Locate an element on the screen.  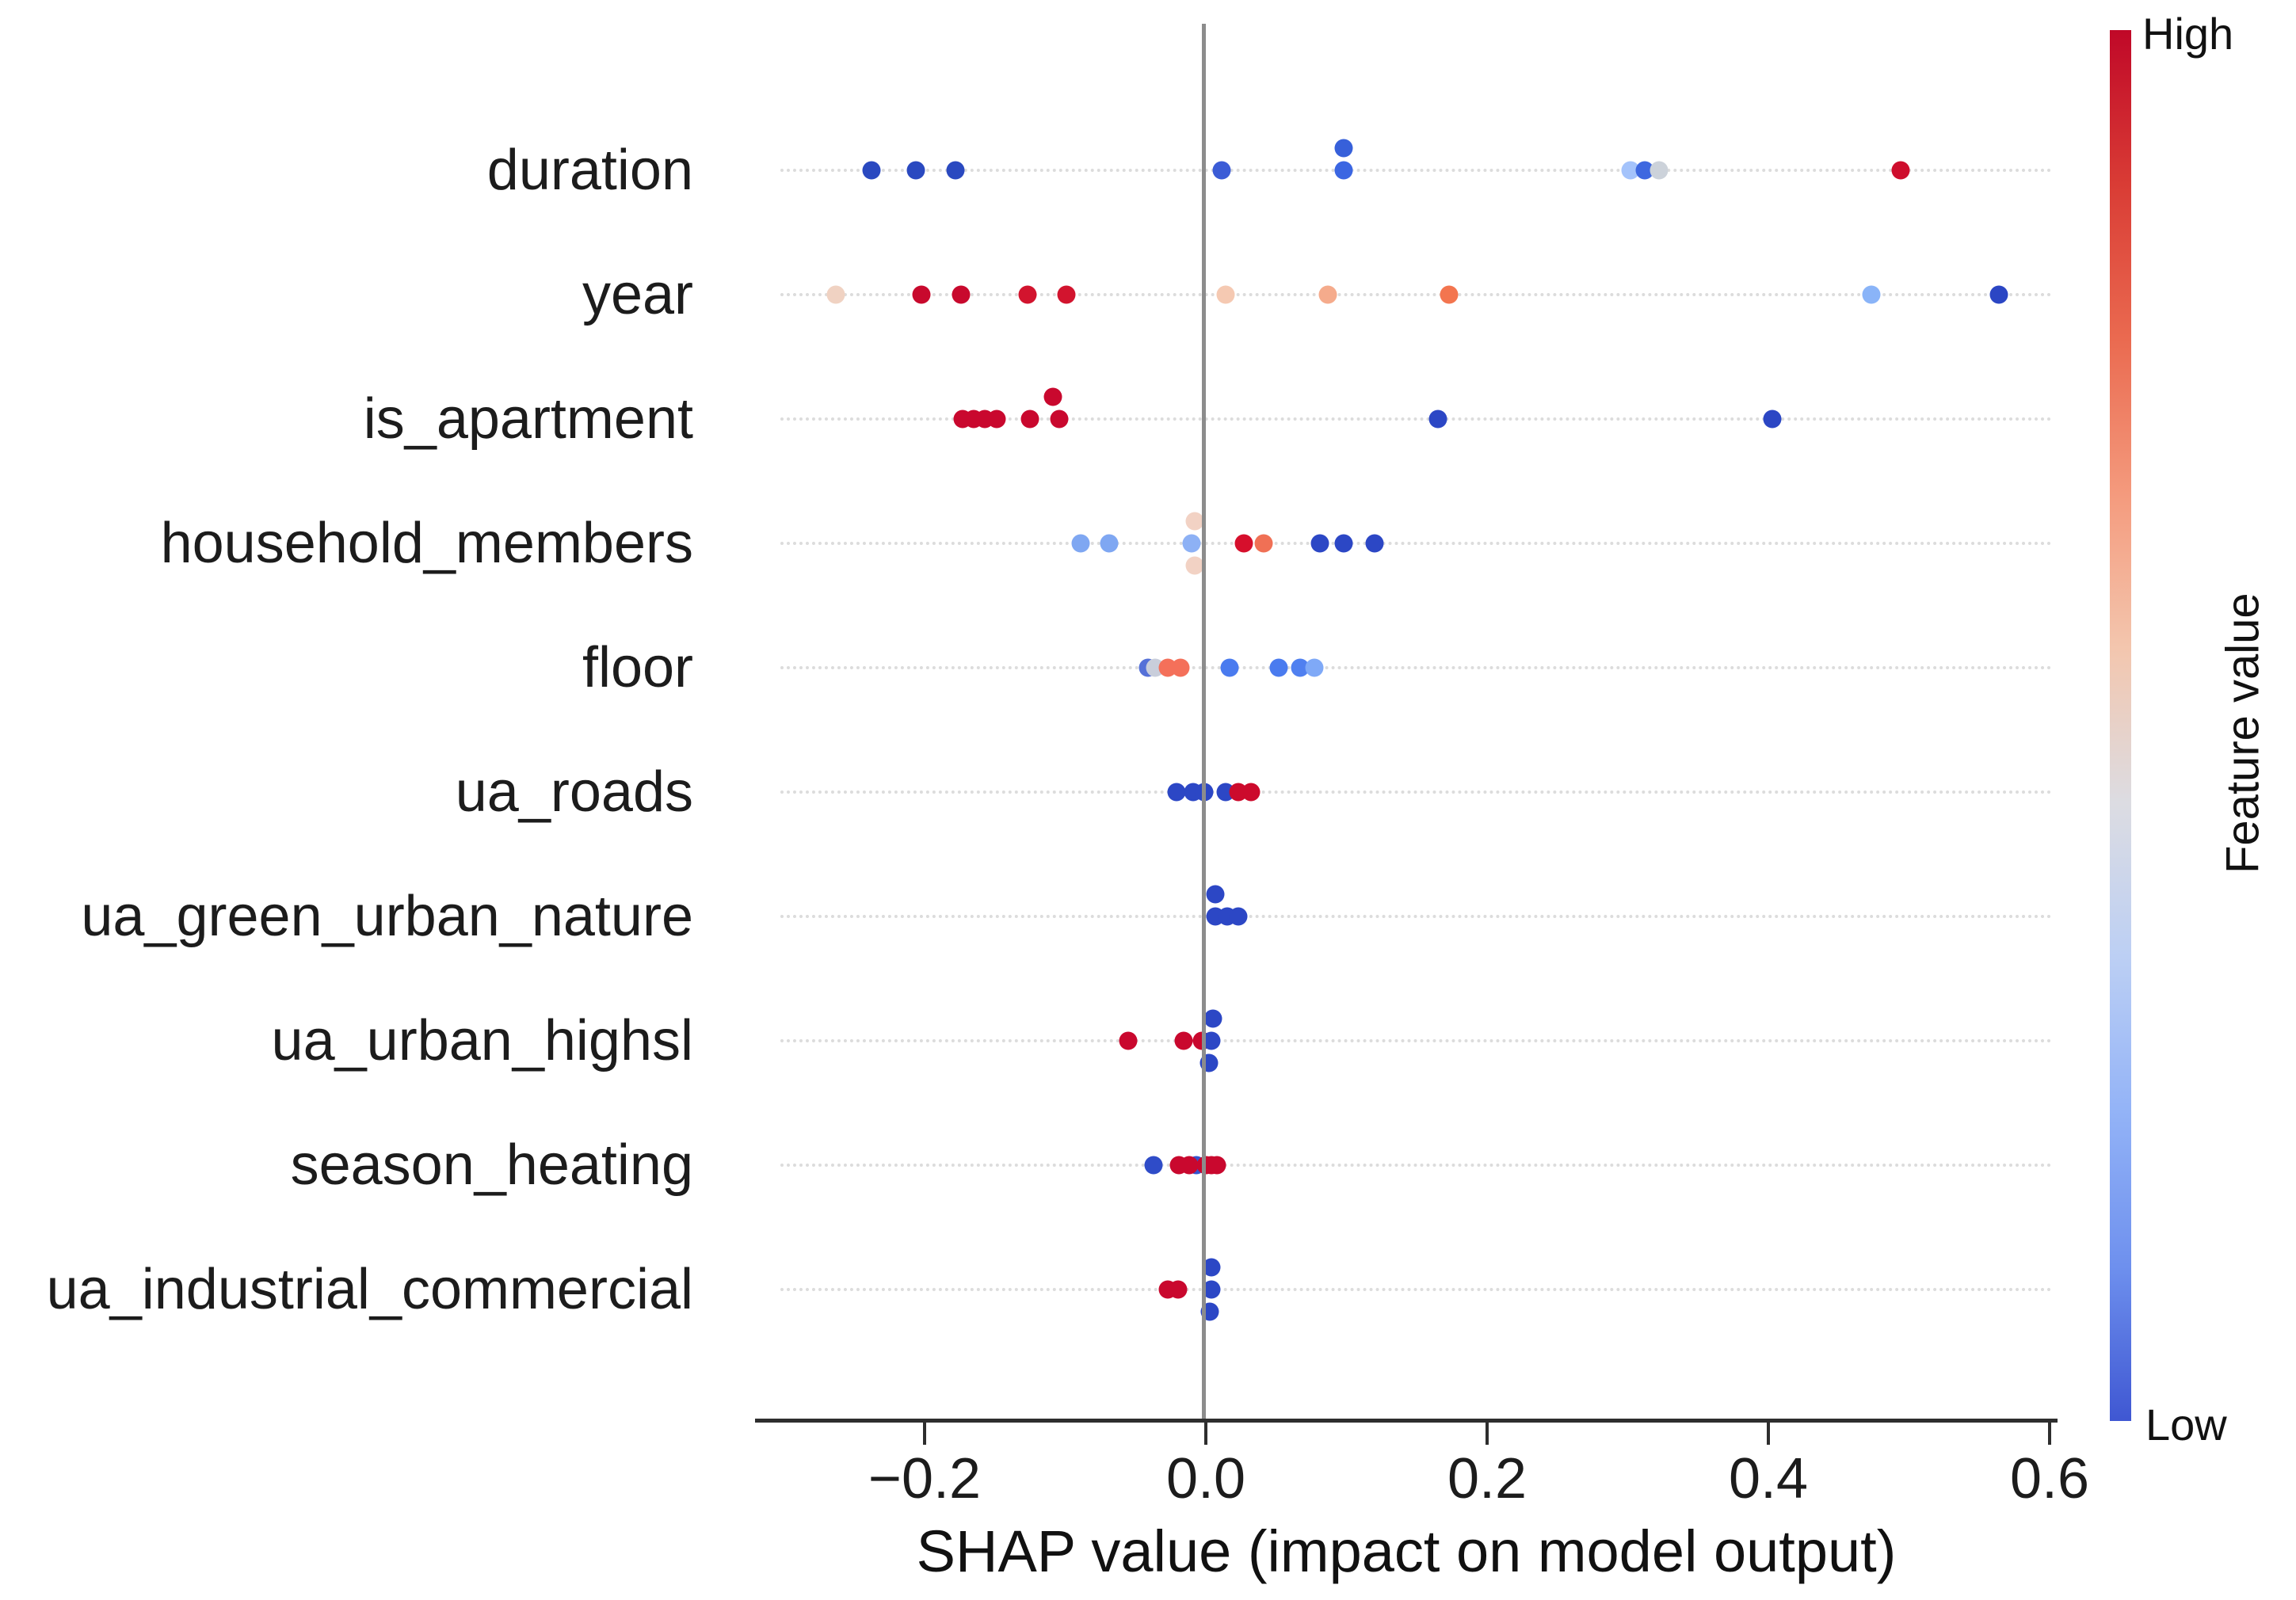
feature-label-ua-industrial-commercial: ua_industrial_commercial is located at coordinates (369, 1289).